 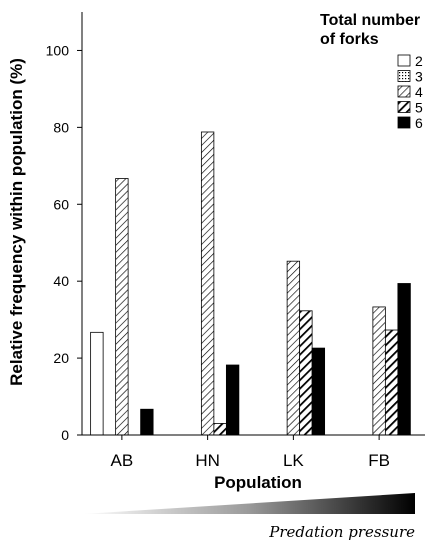 What do you see at coordinates (250, 452) in the screenshot?
I see `x-ticks-group: AB HN LK FB` at bounding box center [250, 452].